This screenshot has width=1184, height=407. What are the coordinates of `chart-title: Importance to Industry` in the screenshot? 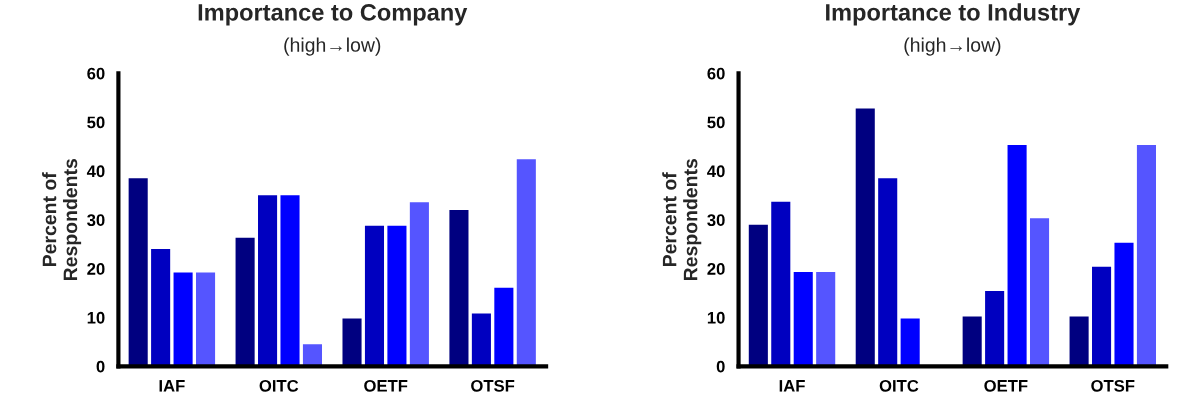 It's located at (953, 14).